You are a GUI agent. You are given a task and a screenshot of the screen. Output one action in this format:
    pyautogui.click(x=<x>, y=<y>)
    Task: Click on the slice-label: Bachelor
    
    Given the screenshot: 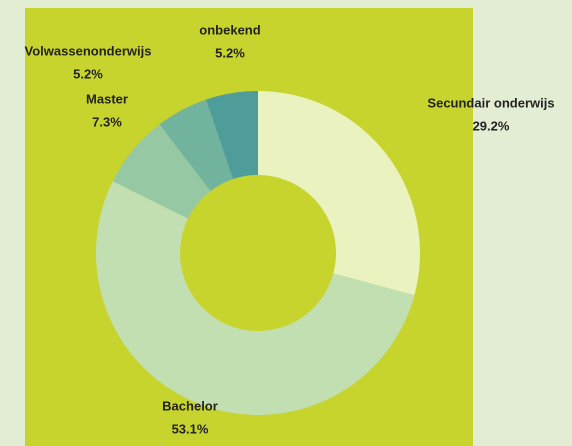 What is the action you would take?
    pyautogui.click(x=190, y=405)
    